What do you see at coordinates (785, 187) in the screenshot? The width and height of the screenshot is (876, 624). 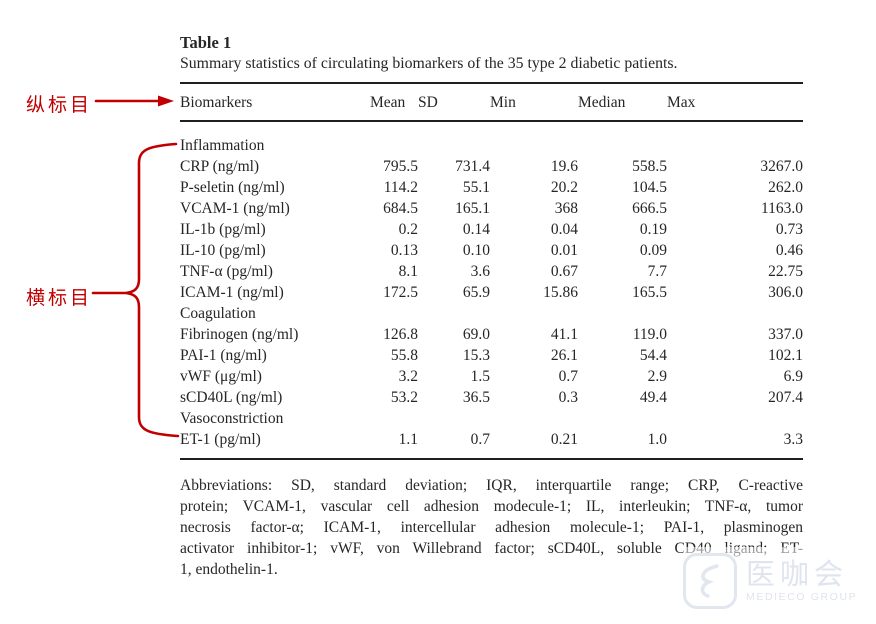 I see `cell-max: 262.0` at bounding box center [785, 187].